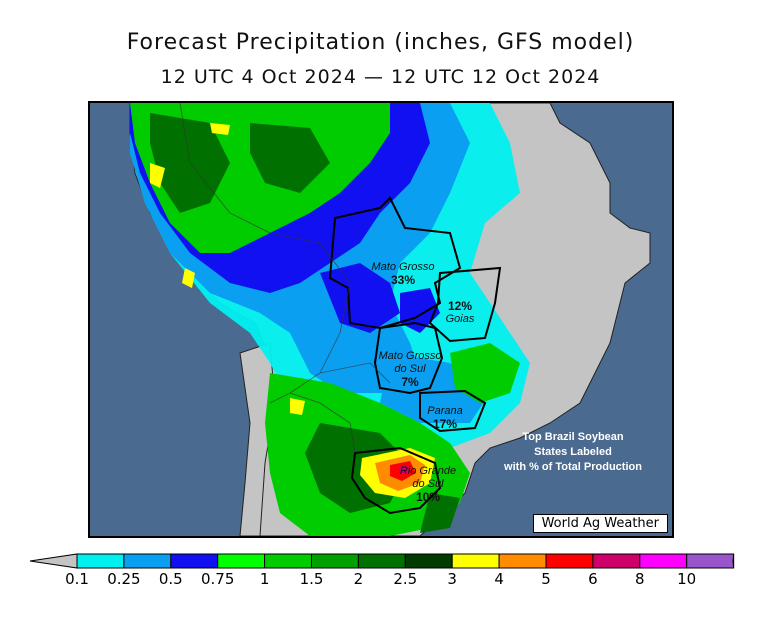 This screenshot has height=624, width=761. I want to click on state-percent-rio-grande-do-sul: 10%, so click(428, 497).